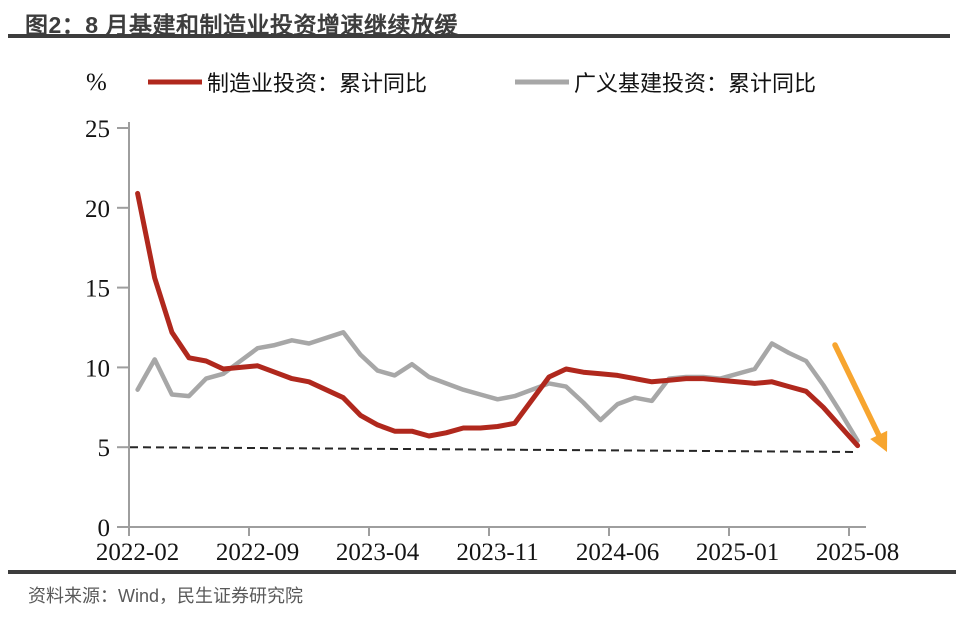 The image size is (963, 619). I want to click on y-tick-label: 20, so click(97, 209).